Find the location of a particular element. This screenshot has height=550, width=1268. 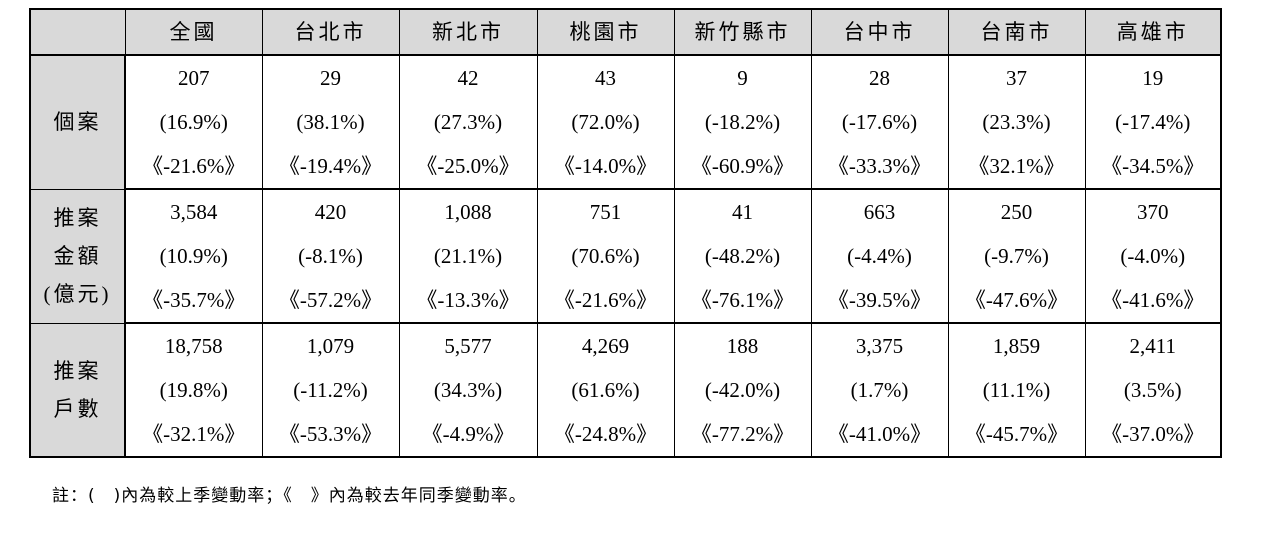

row-header-amount: 推案金額 (億元) is located at coordinates (77, 256).